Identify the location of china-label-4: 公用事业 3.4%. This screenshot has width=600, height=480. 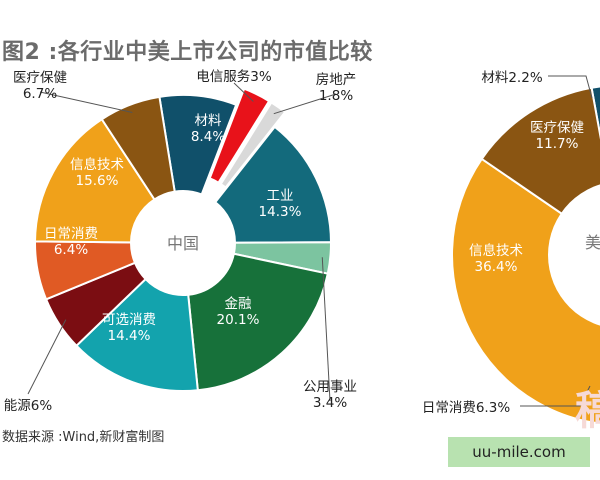
(330, 395).